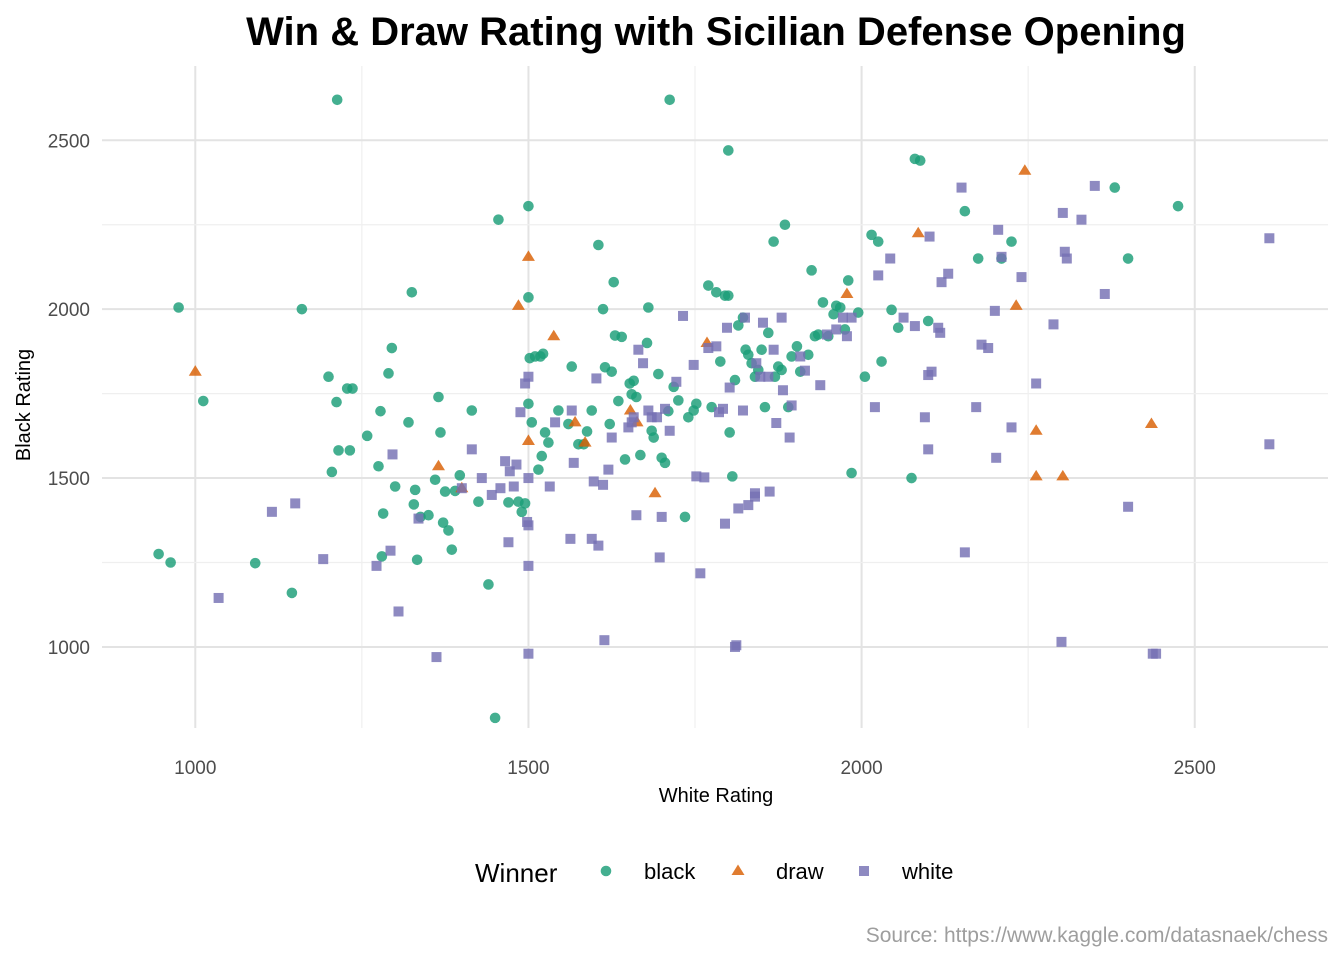 Image resolution: width=1344 pixels, height=960 pixels. Describe the element at coordinates (670, 871) in the screenshot. I see `legend-label-black: black` at that location.